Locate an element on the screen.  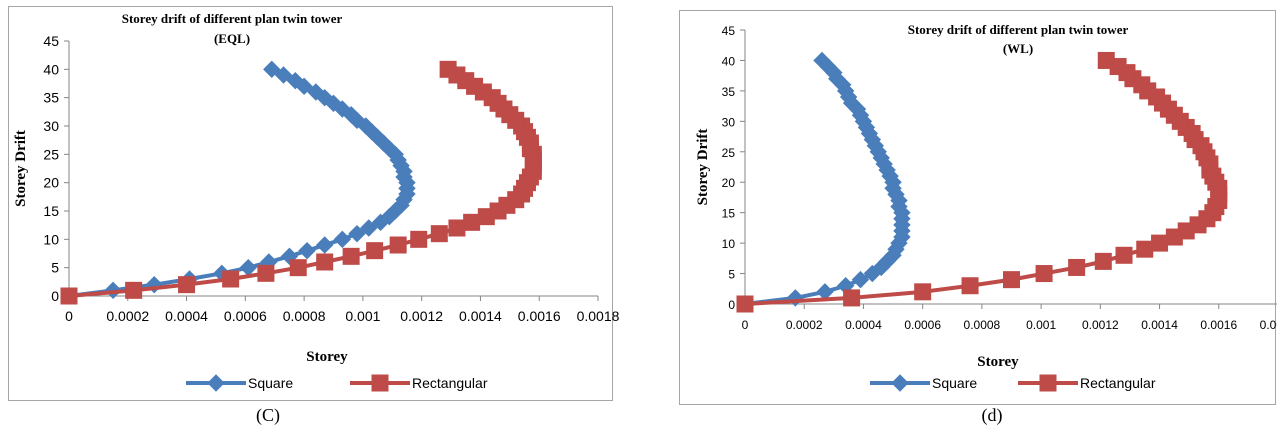
chart-subtitle: (EQL) is located at coordinates (232, 38).